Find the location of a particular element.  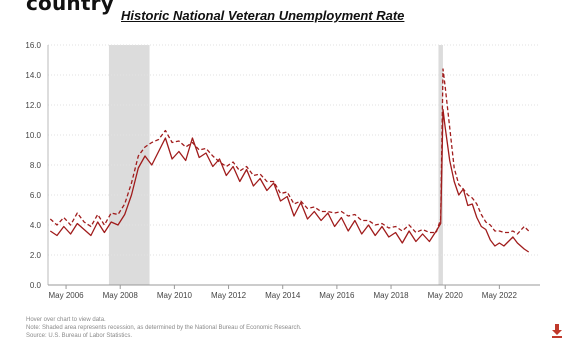

x-tick-label: May 2012 is located at coordinates (229, 295).